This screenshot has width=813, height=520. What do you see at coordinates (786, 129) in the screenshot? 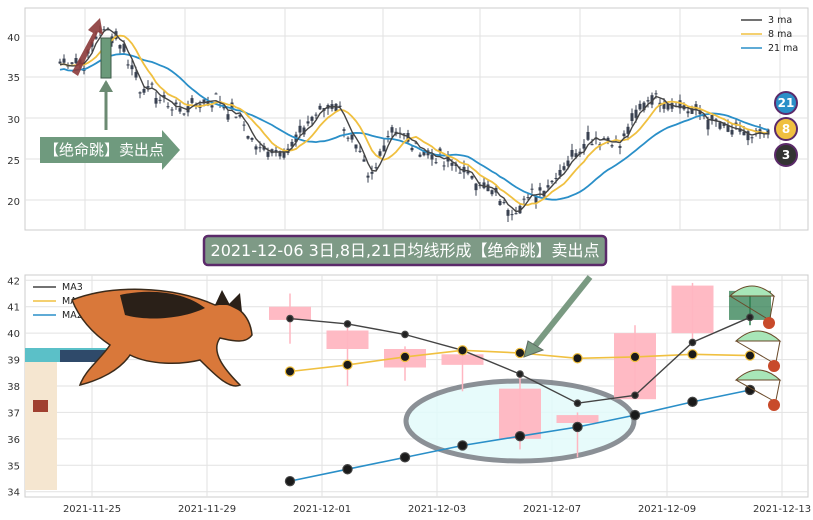
I see `ma-badges: 21 8 3` at bounding box center [786, 129].